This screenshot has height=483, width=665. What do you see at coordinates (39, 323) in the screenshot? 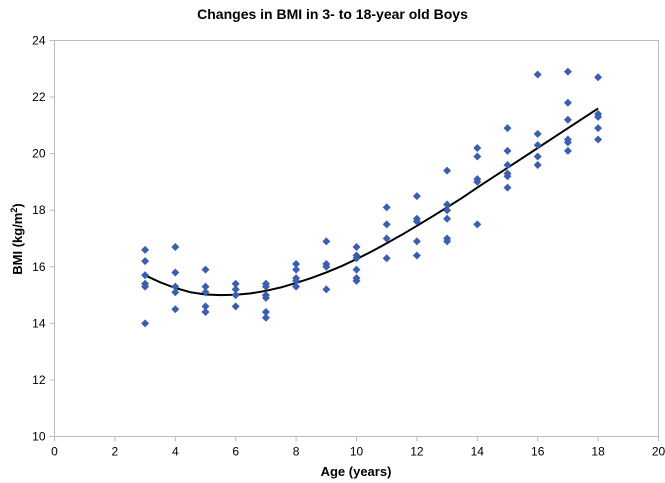
I see `y-tick-label: 14` at bounding box center [39, 323].